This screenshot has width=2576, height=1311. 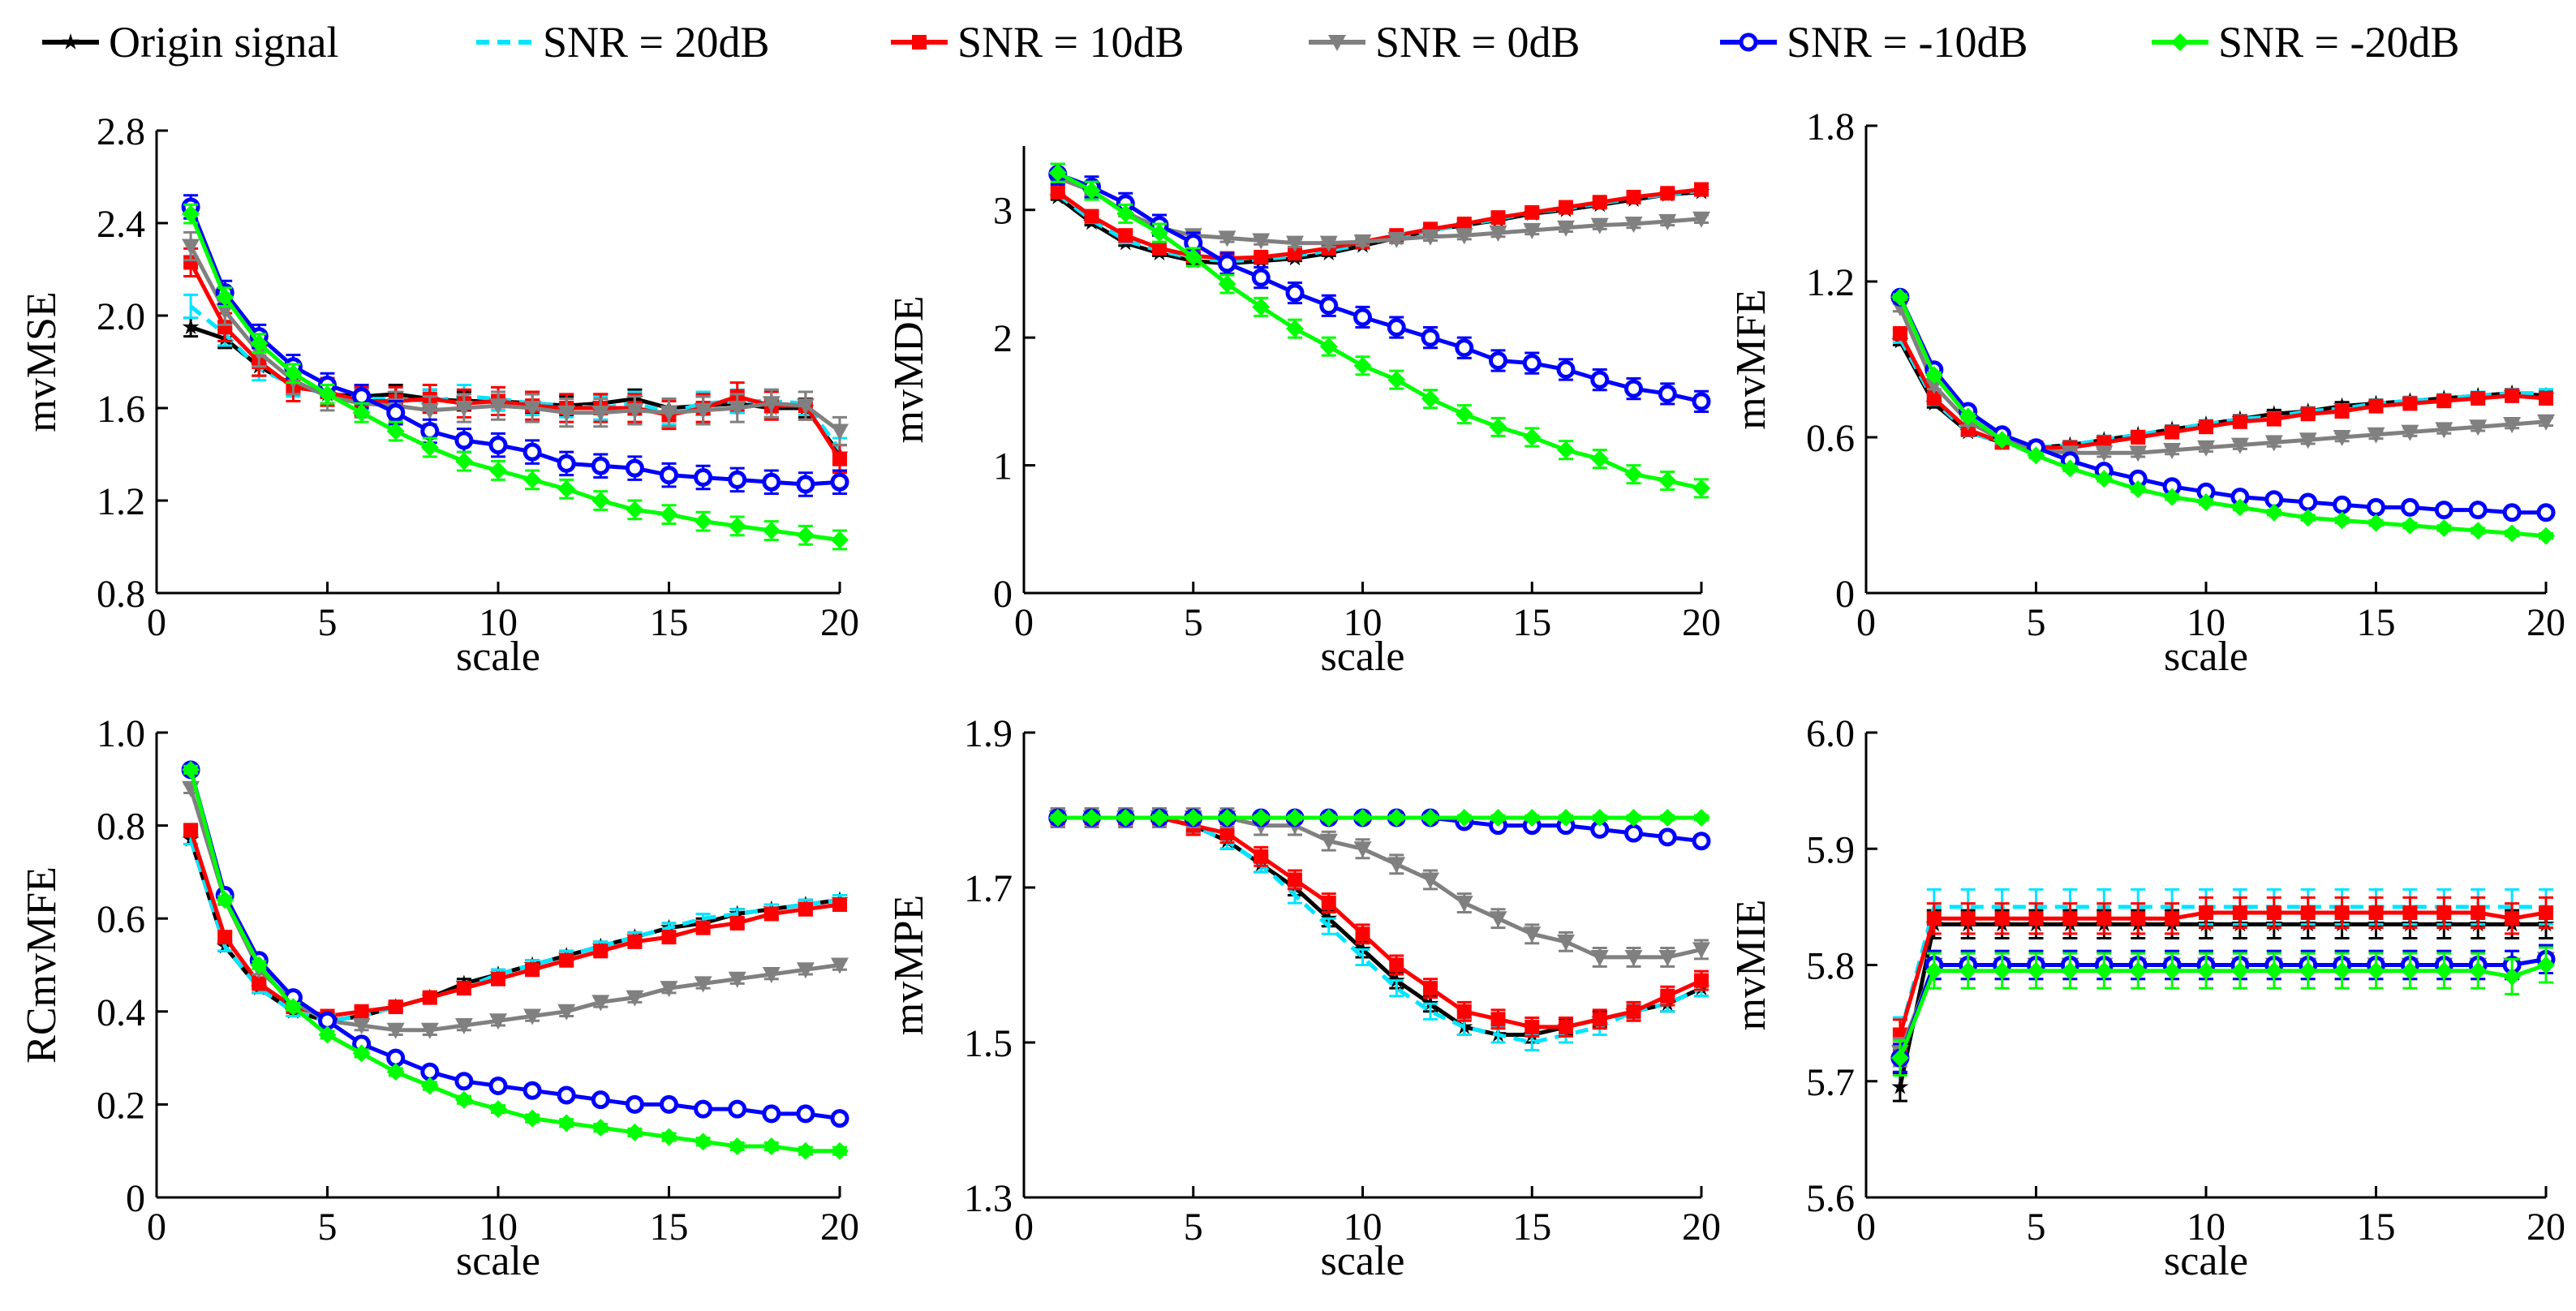 I want to click on y-tick-label: 2.8, so click(x=121, y=131).